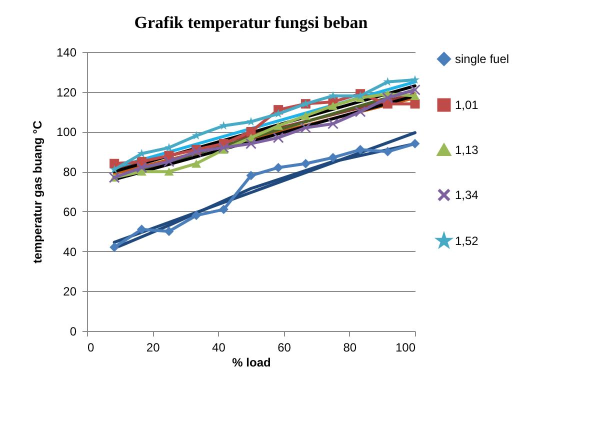  I want to click on y-tick-label: 60, so click(70, 211).